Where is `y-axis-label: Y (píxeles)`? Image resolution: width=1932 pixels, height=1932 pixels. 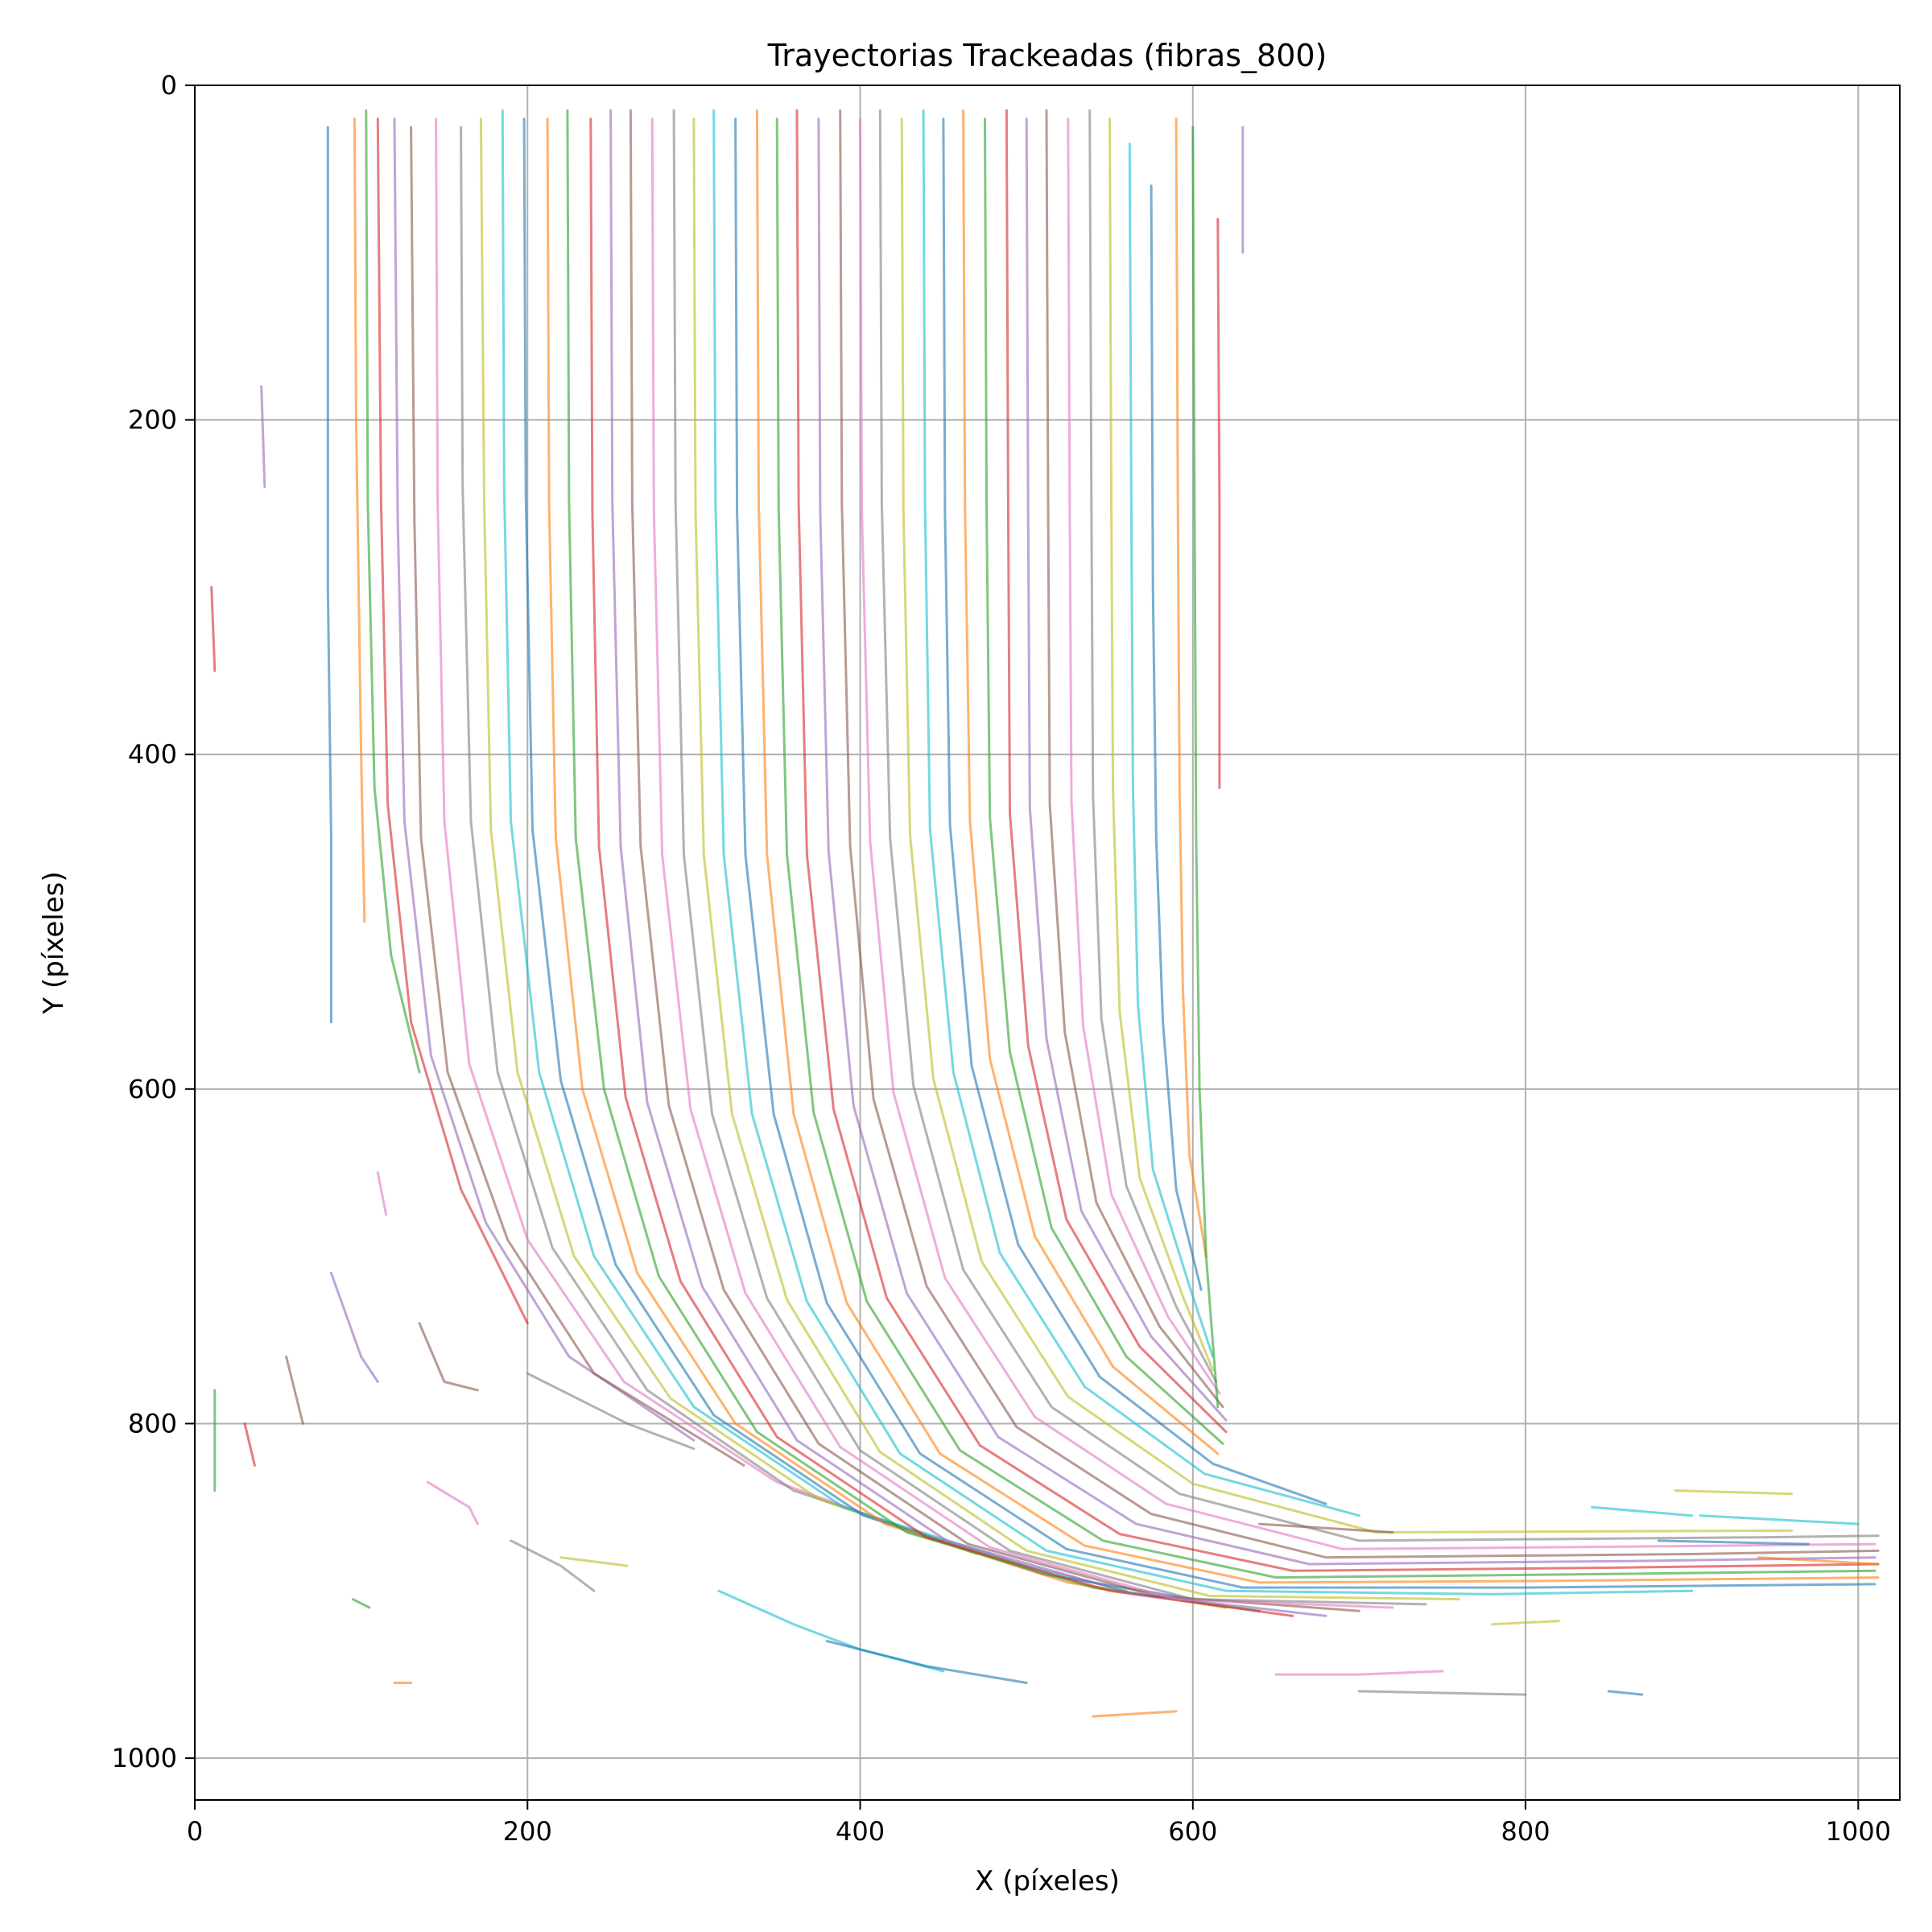 y-axis-label: Y (píxeles) is located at coordinates (54, 942).